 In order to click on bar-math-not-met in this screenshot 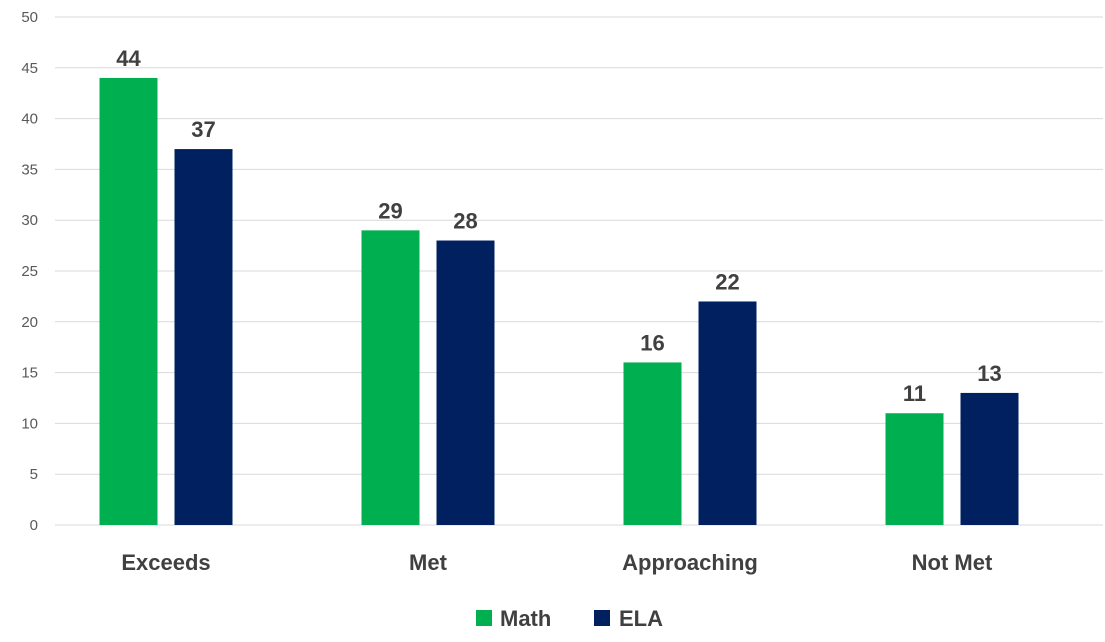, I will do `click(914, 469)`.